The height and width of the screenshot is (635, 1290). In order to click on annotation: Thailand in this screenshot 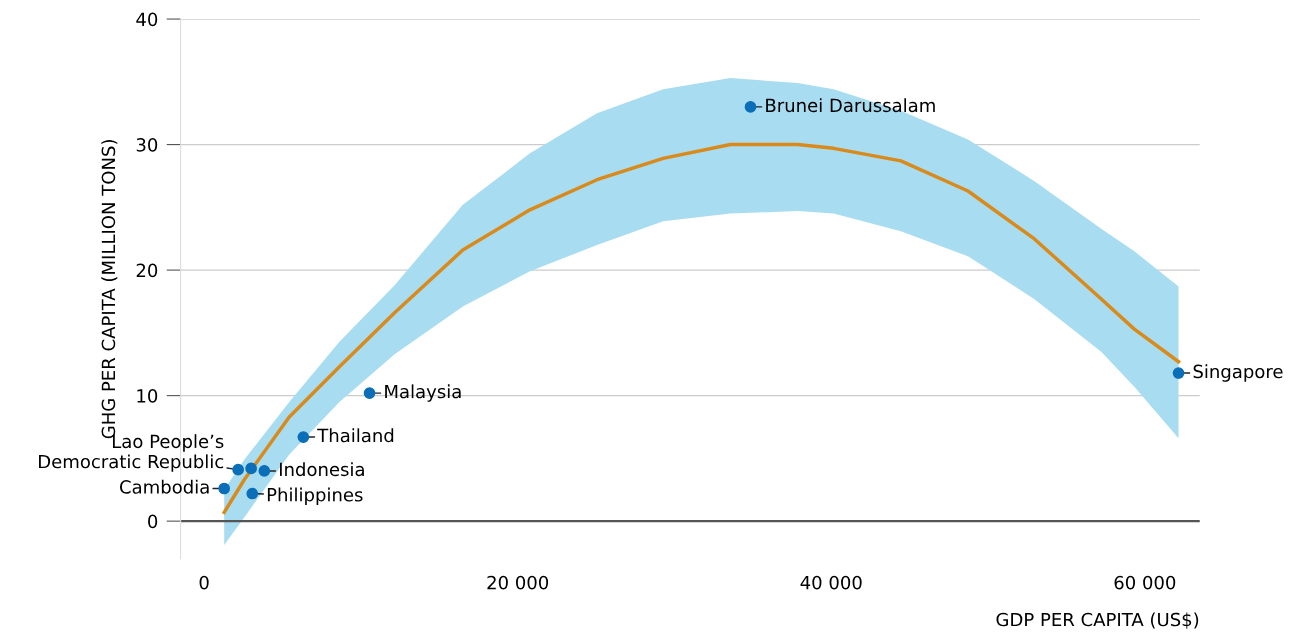, I will do `click(355, 435)`.